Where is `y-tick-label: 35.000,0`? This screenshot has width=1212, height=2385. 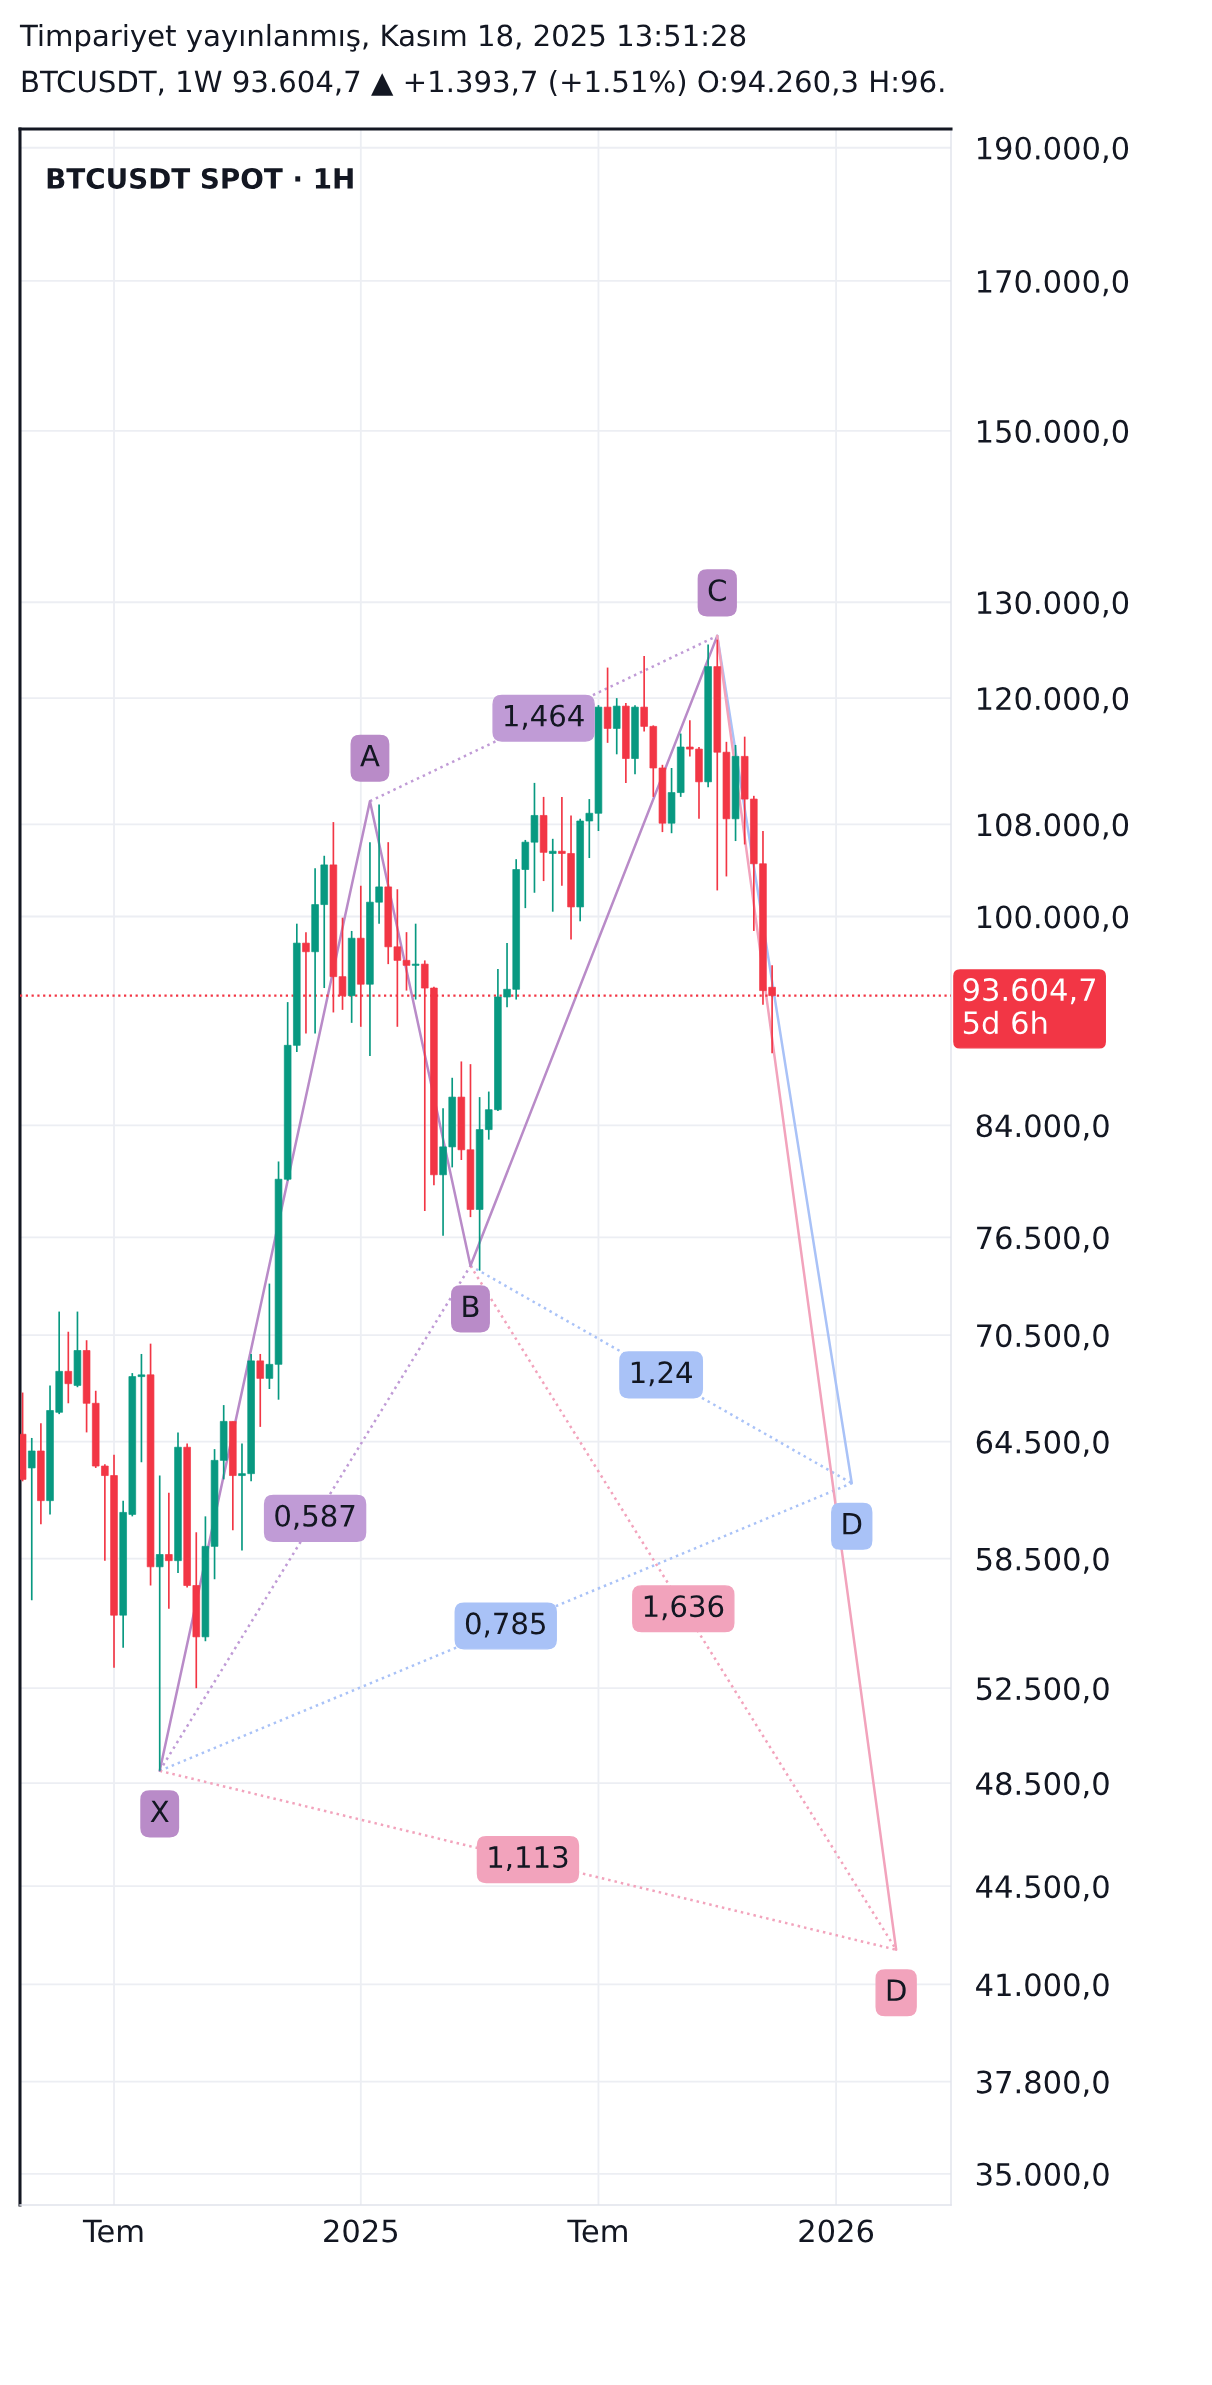 y-tick-label: 35.000,0 is located at coordinates (1042, 2175).